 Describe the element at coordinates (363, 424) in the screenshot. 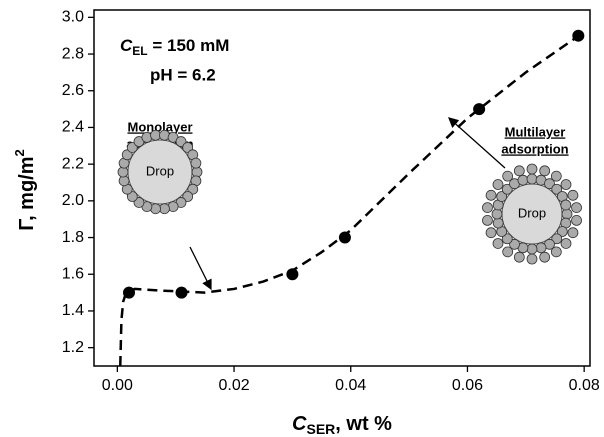

I see `x-label-rest: , wt %` at that location.